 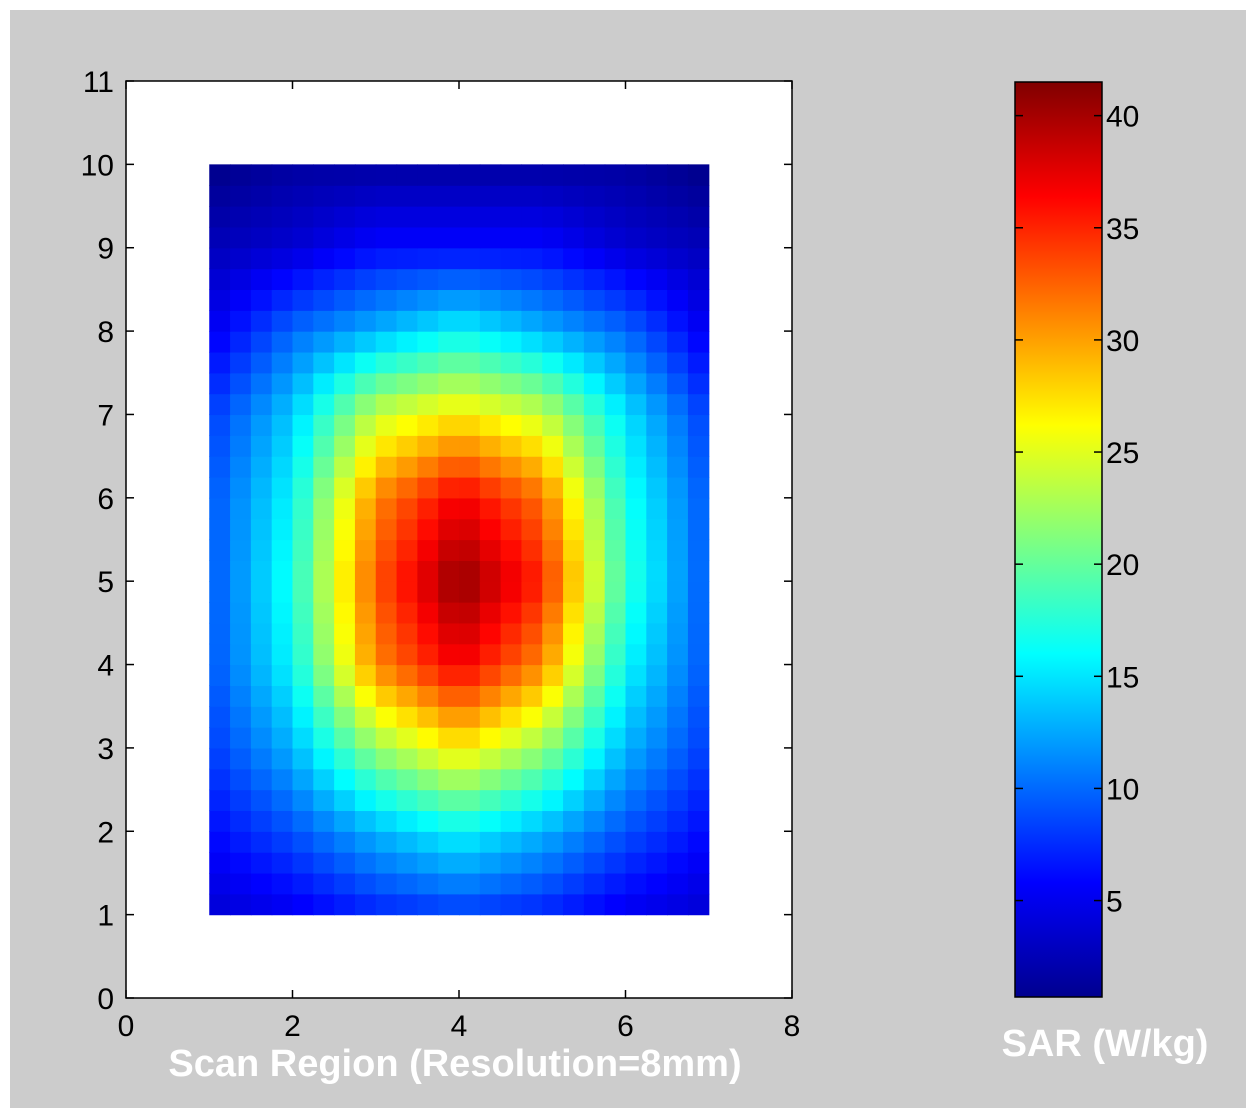 I want to click on colorbar, so click(x=1058, y=539).